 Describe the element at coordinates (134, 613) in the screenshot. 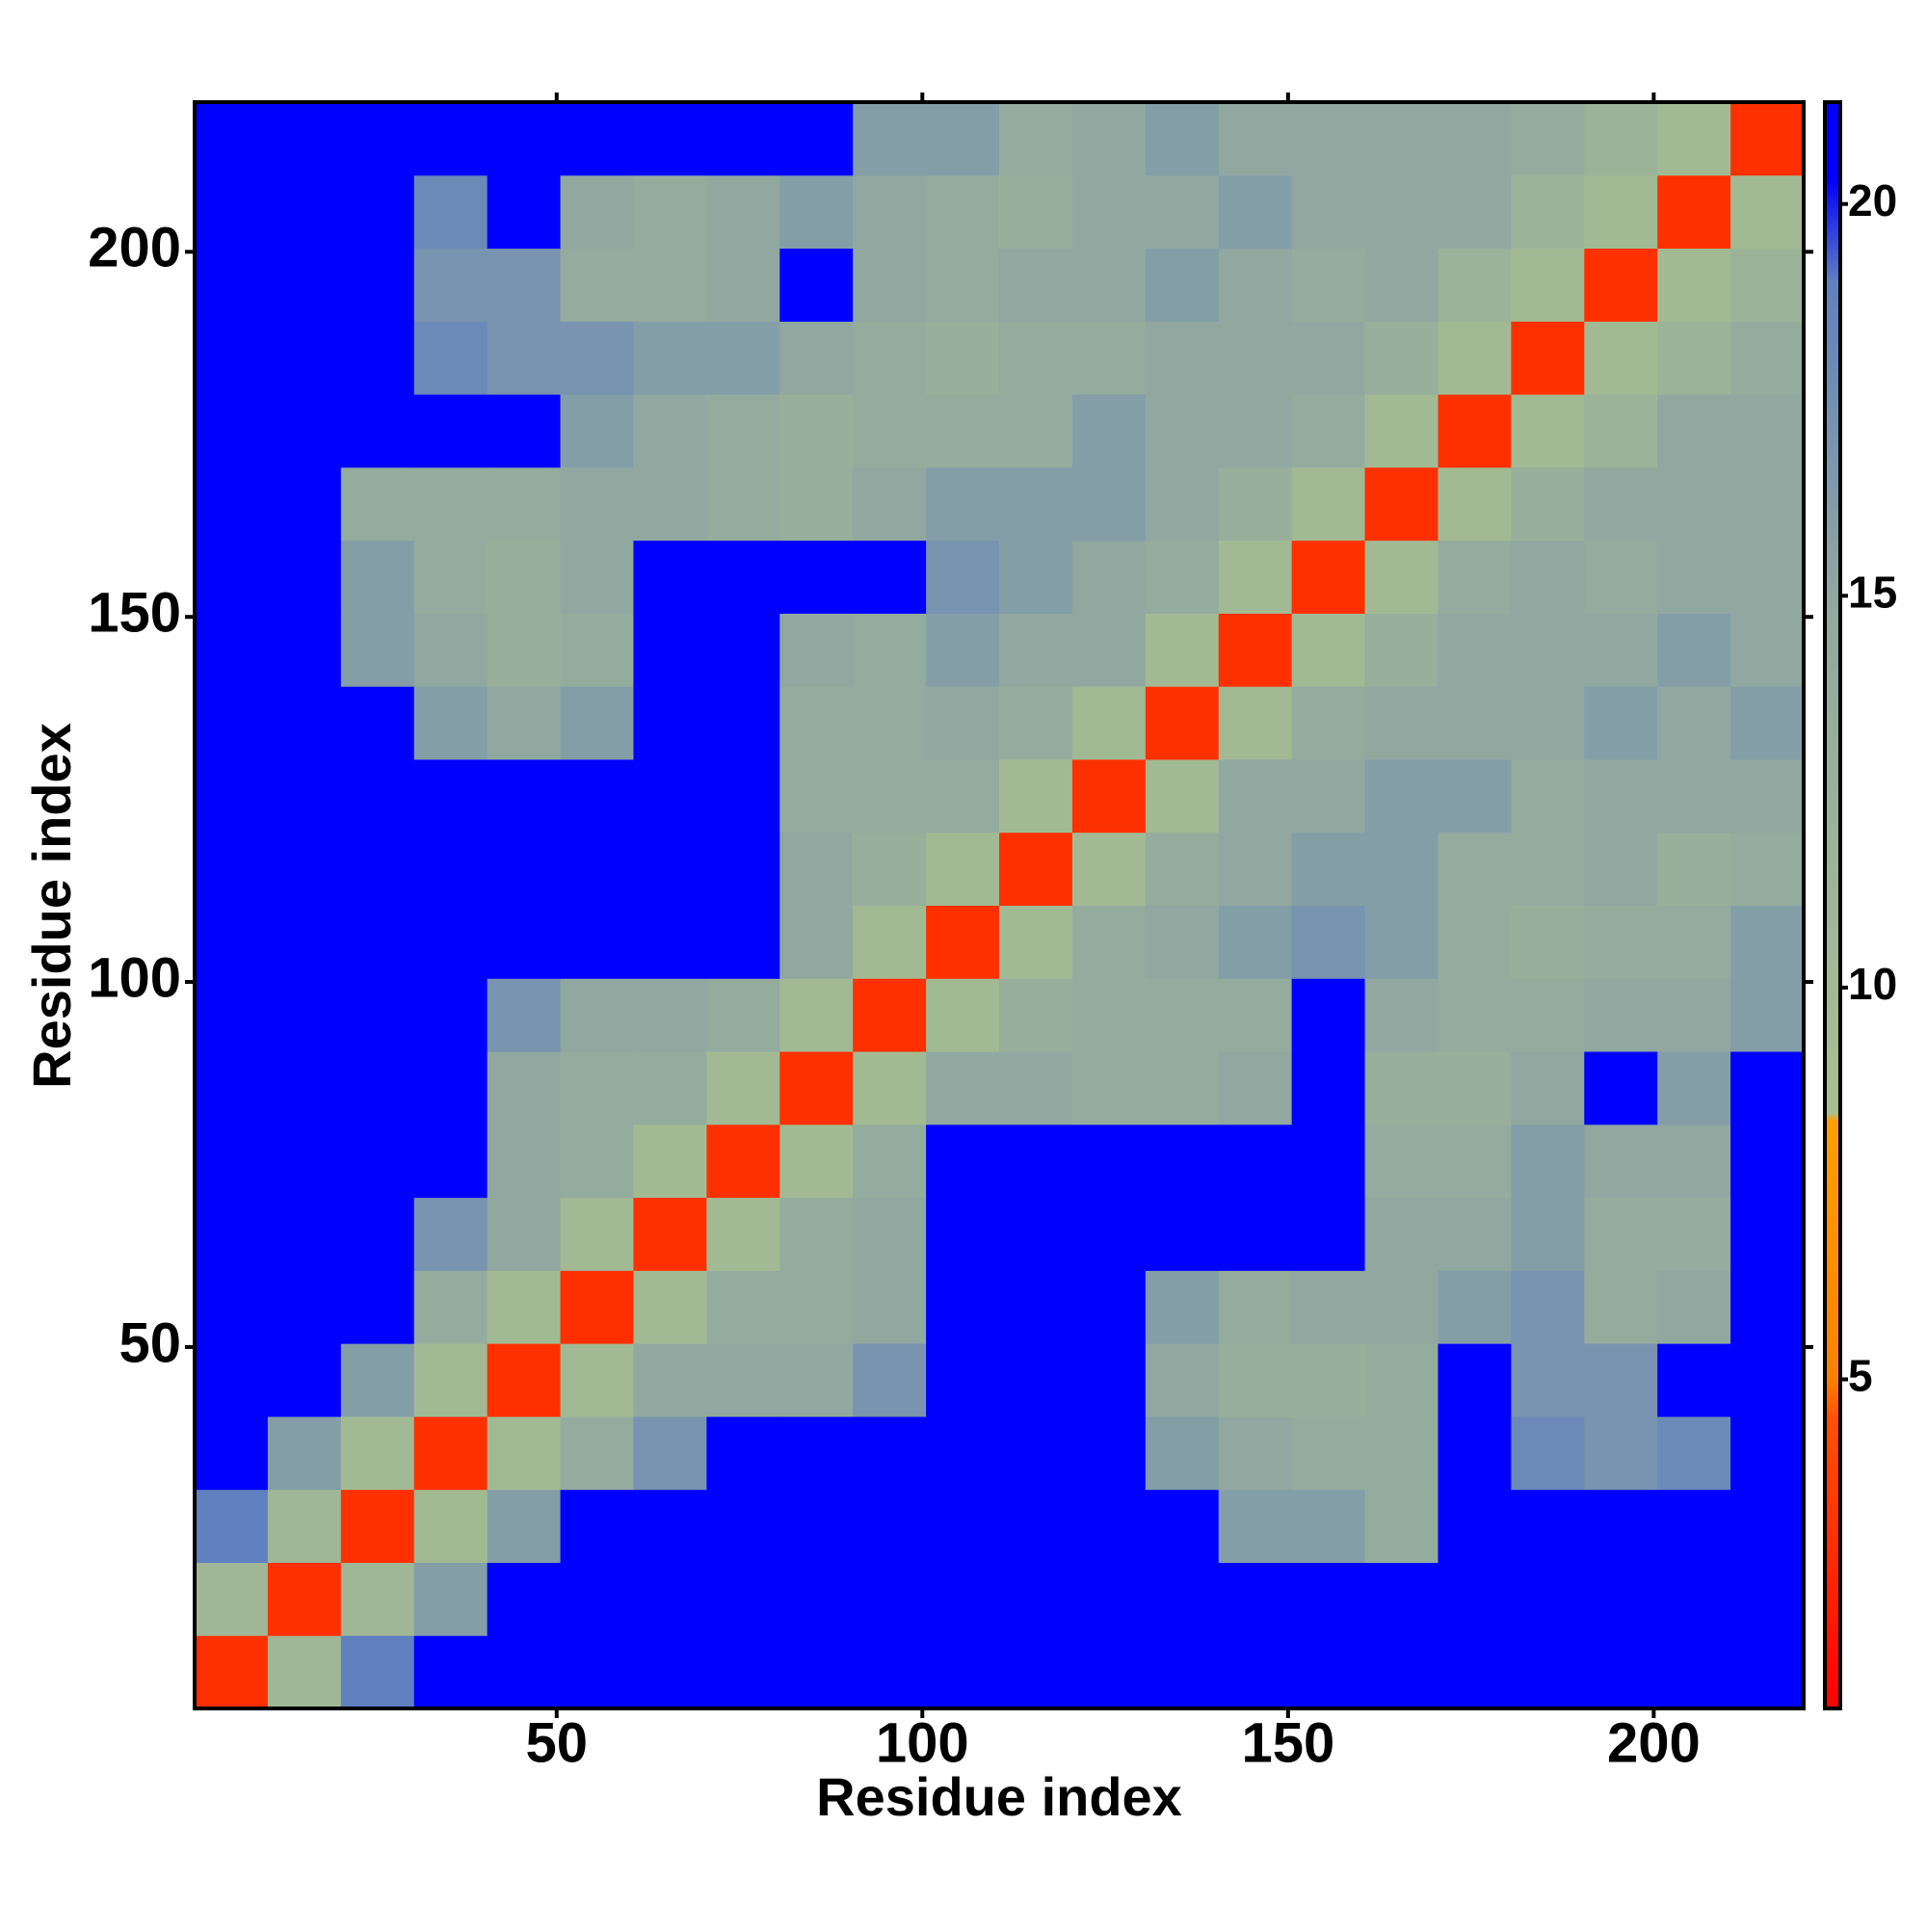

I see `y-tick-label: 150` at that location.